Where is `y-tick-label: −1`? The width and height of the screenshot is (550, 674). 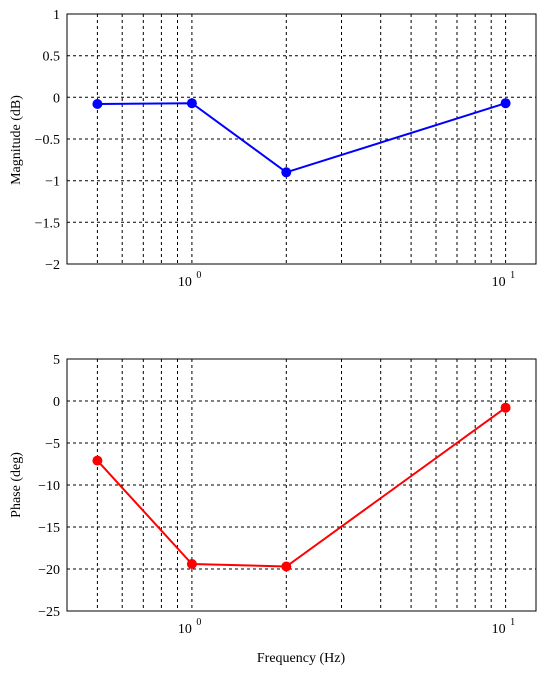
y-tick-label: −1 is located at coordinates (52, 182).